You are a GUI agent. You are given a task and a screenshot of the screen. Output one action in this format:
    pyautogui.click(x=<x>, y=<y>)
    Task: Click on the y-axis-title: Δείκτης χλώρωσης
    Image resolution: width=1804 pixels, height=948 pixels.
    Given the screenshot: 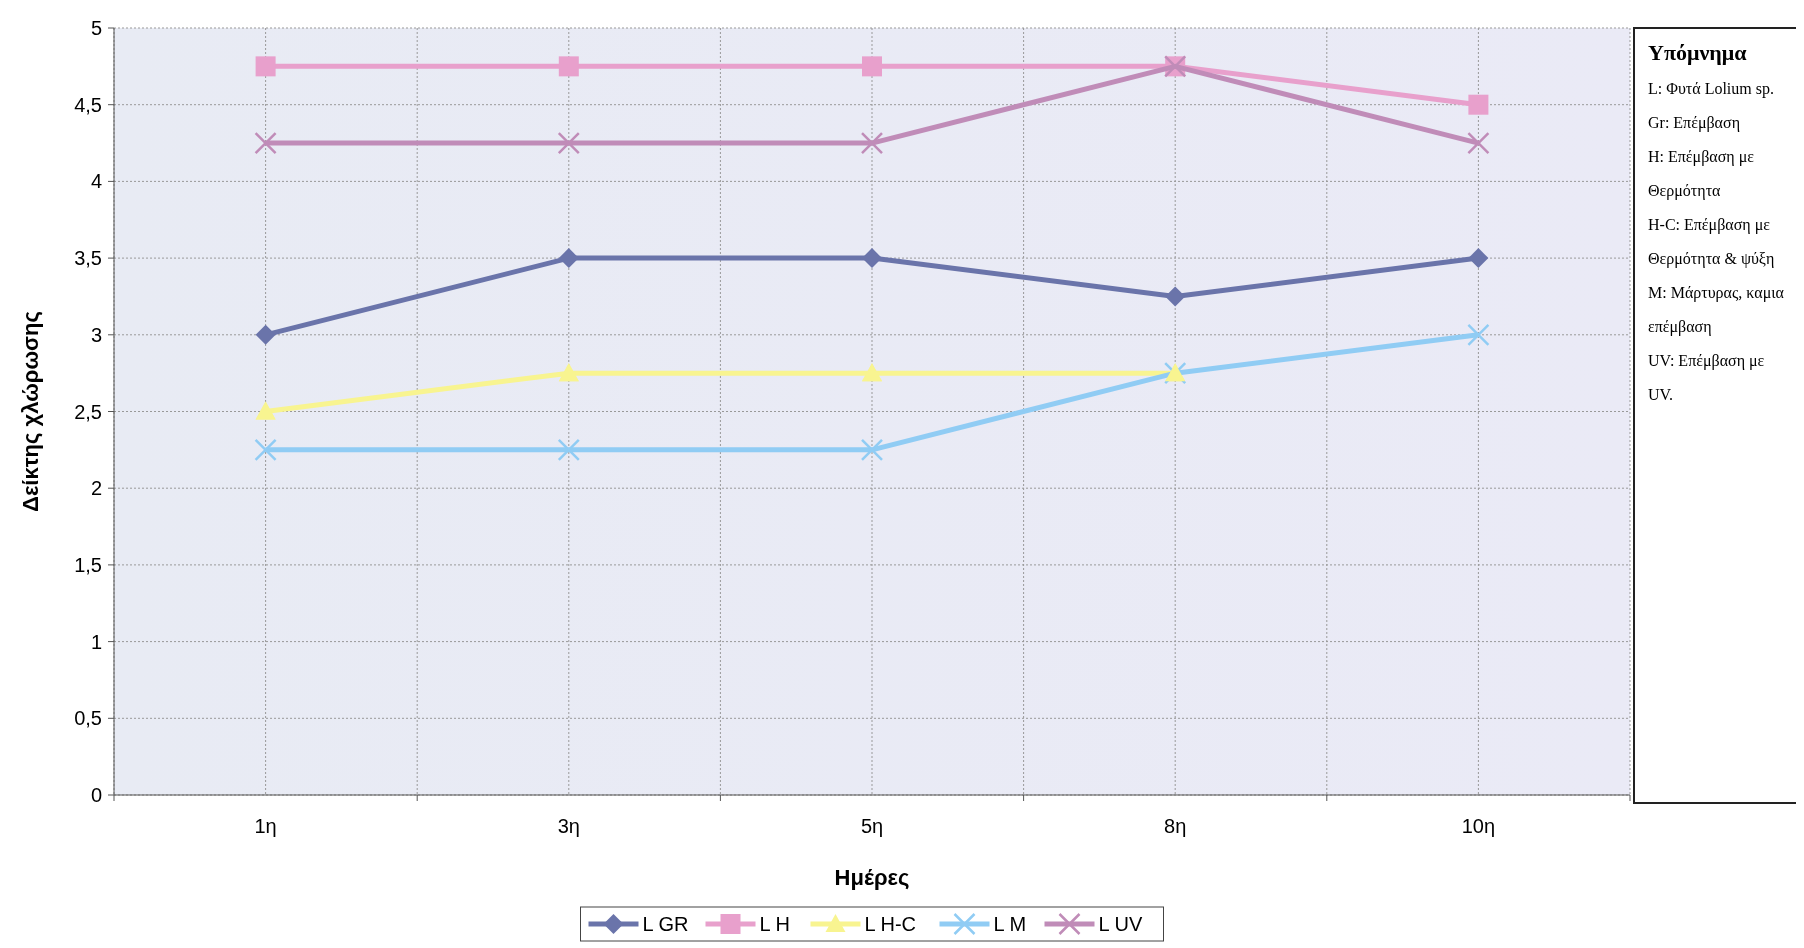 What is the action you would take?
    pyautogui.click(x=30, y=411)
    